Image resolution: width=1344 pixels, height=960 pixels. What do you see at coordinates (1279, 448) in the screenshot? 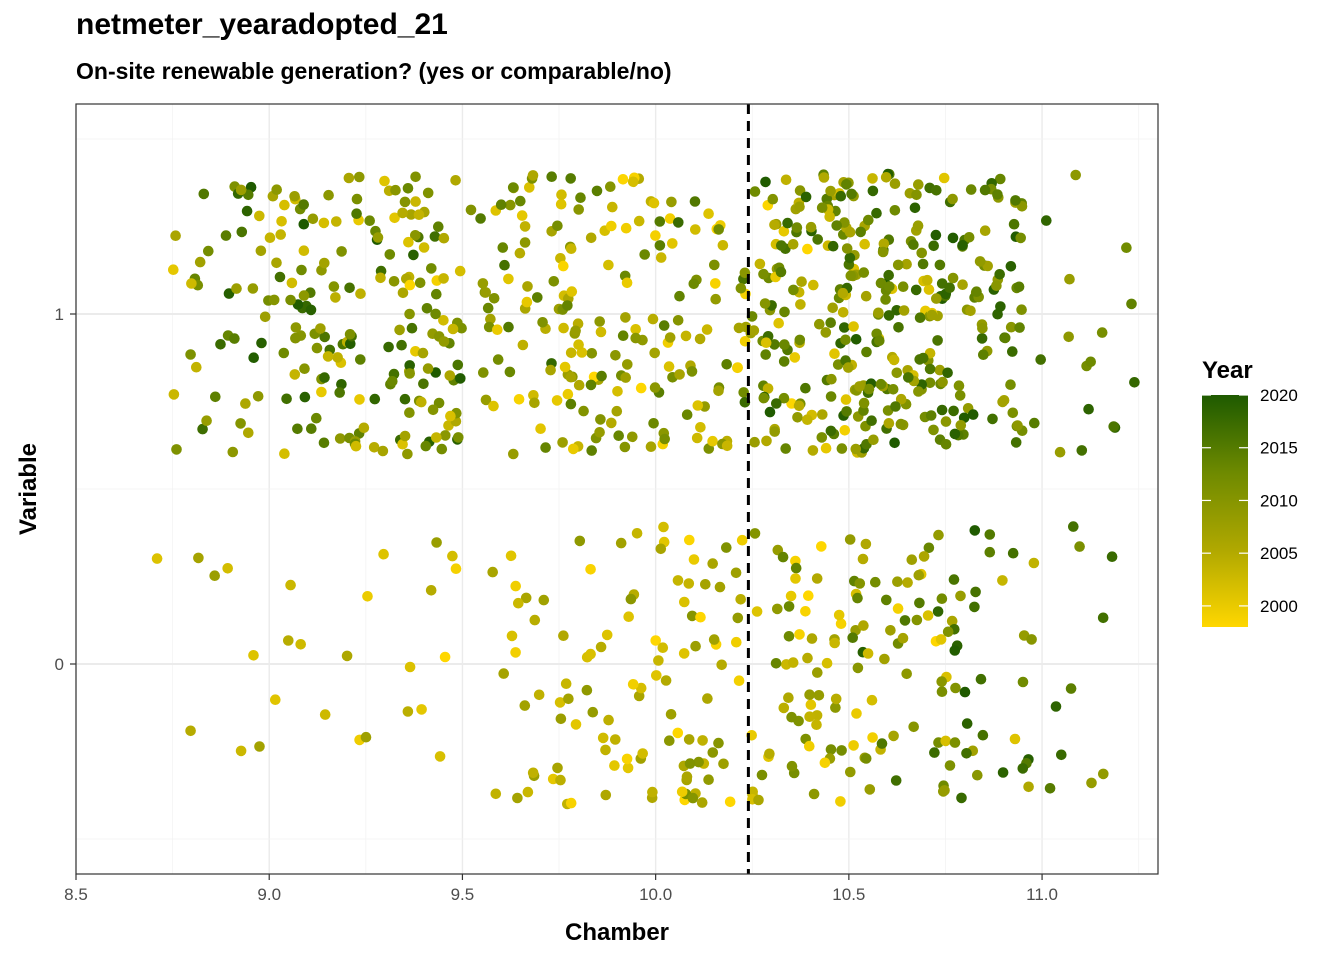
I see `legend-tick-label: 2015` at bounding box center [1279, 448].